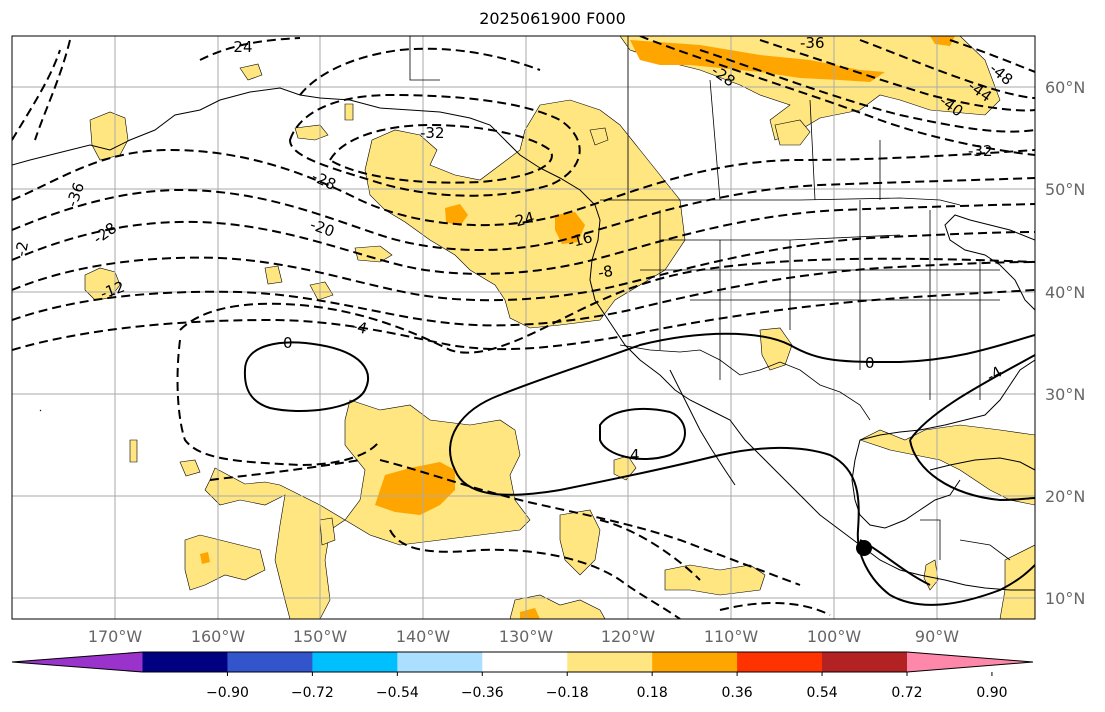  I want to click on colorbar-tick-label: 0.54, so click(821, 693).